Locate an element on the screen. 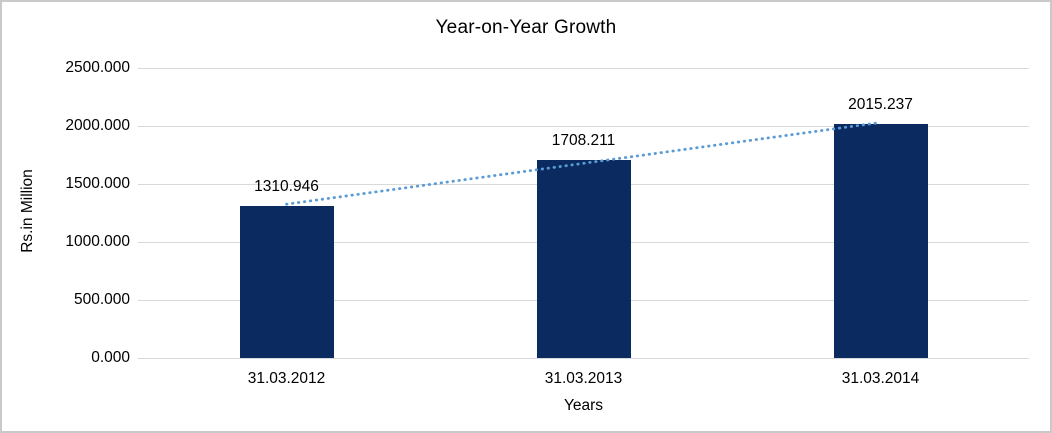  x-tick-label: 31.03.2014 is located at coordinates (880, 378).